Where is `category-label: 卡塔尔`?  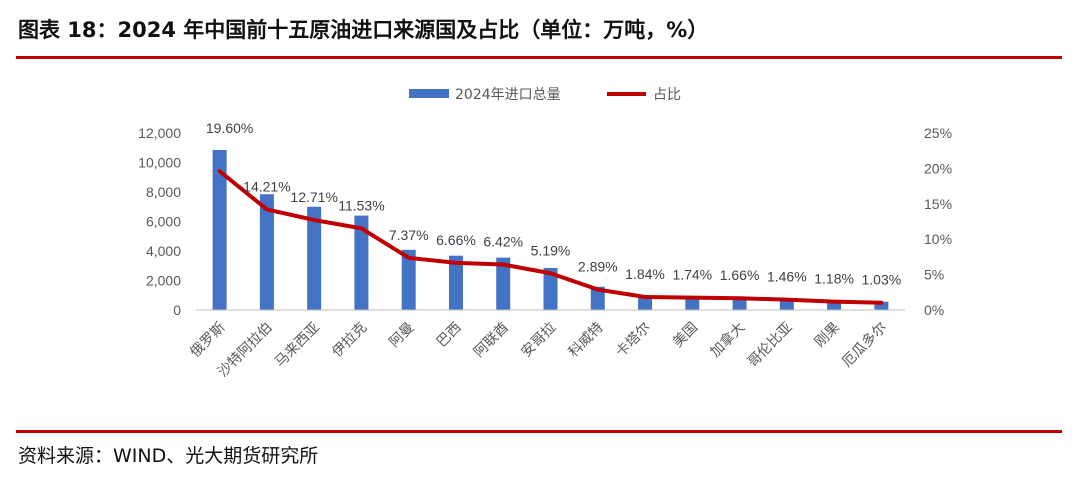
category-label: 卡塔尔 is located at coordinates (633, 340).